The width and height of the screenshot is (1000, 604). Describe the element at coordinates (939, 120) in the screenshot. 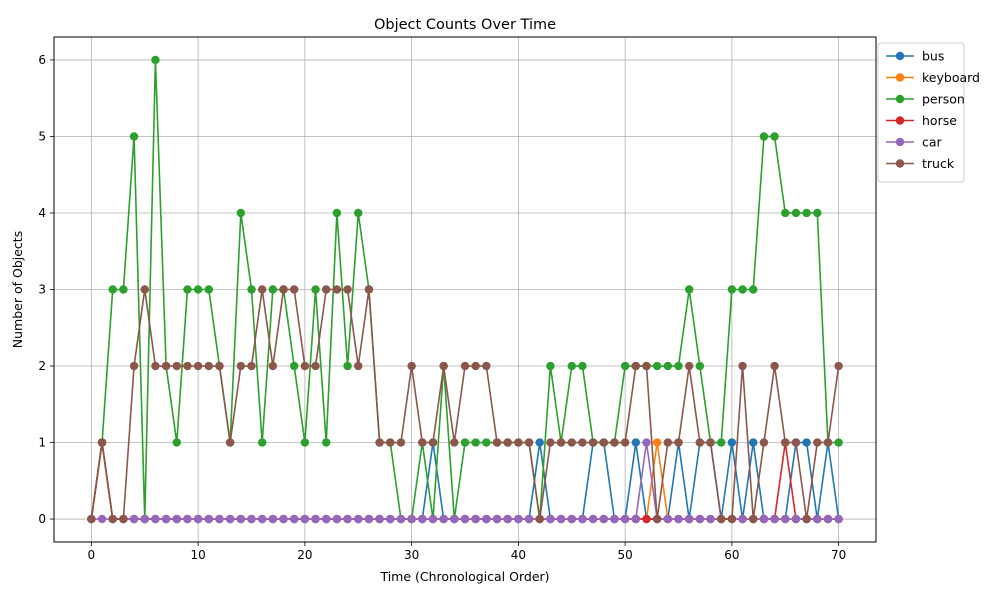

I see `legend-label-horse: horse` at that location.